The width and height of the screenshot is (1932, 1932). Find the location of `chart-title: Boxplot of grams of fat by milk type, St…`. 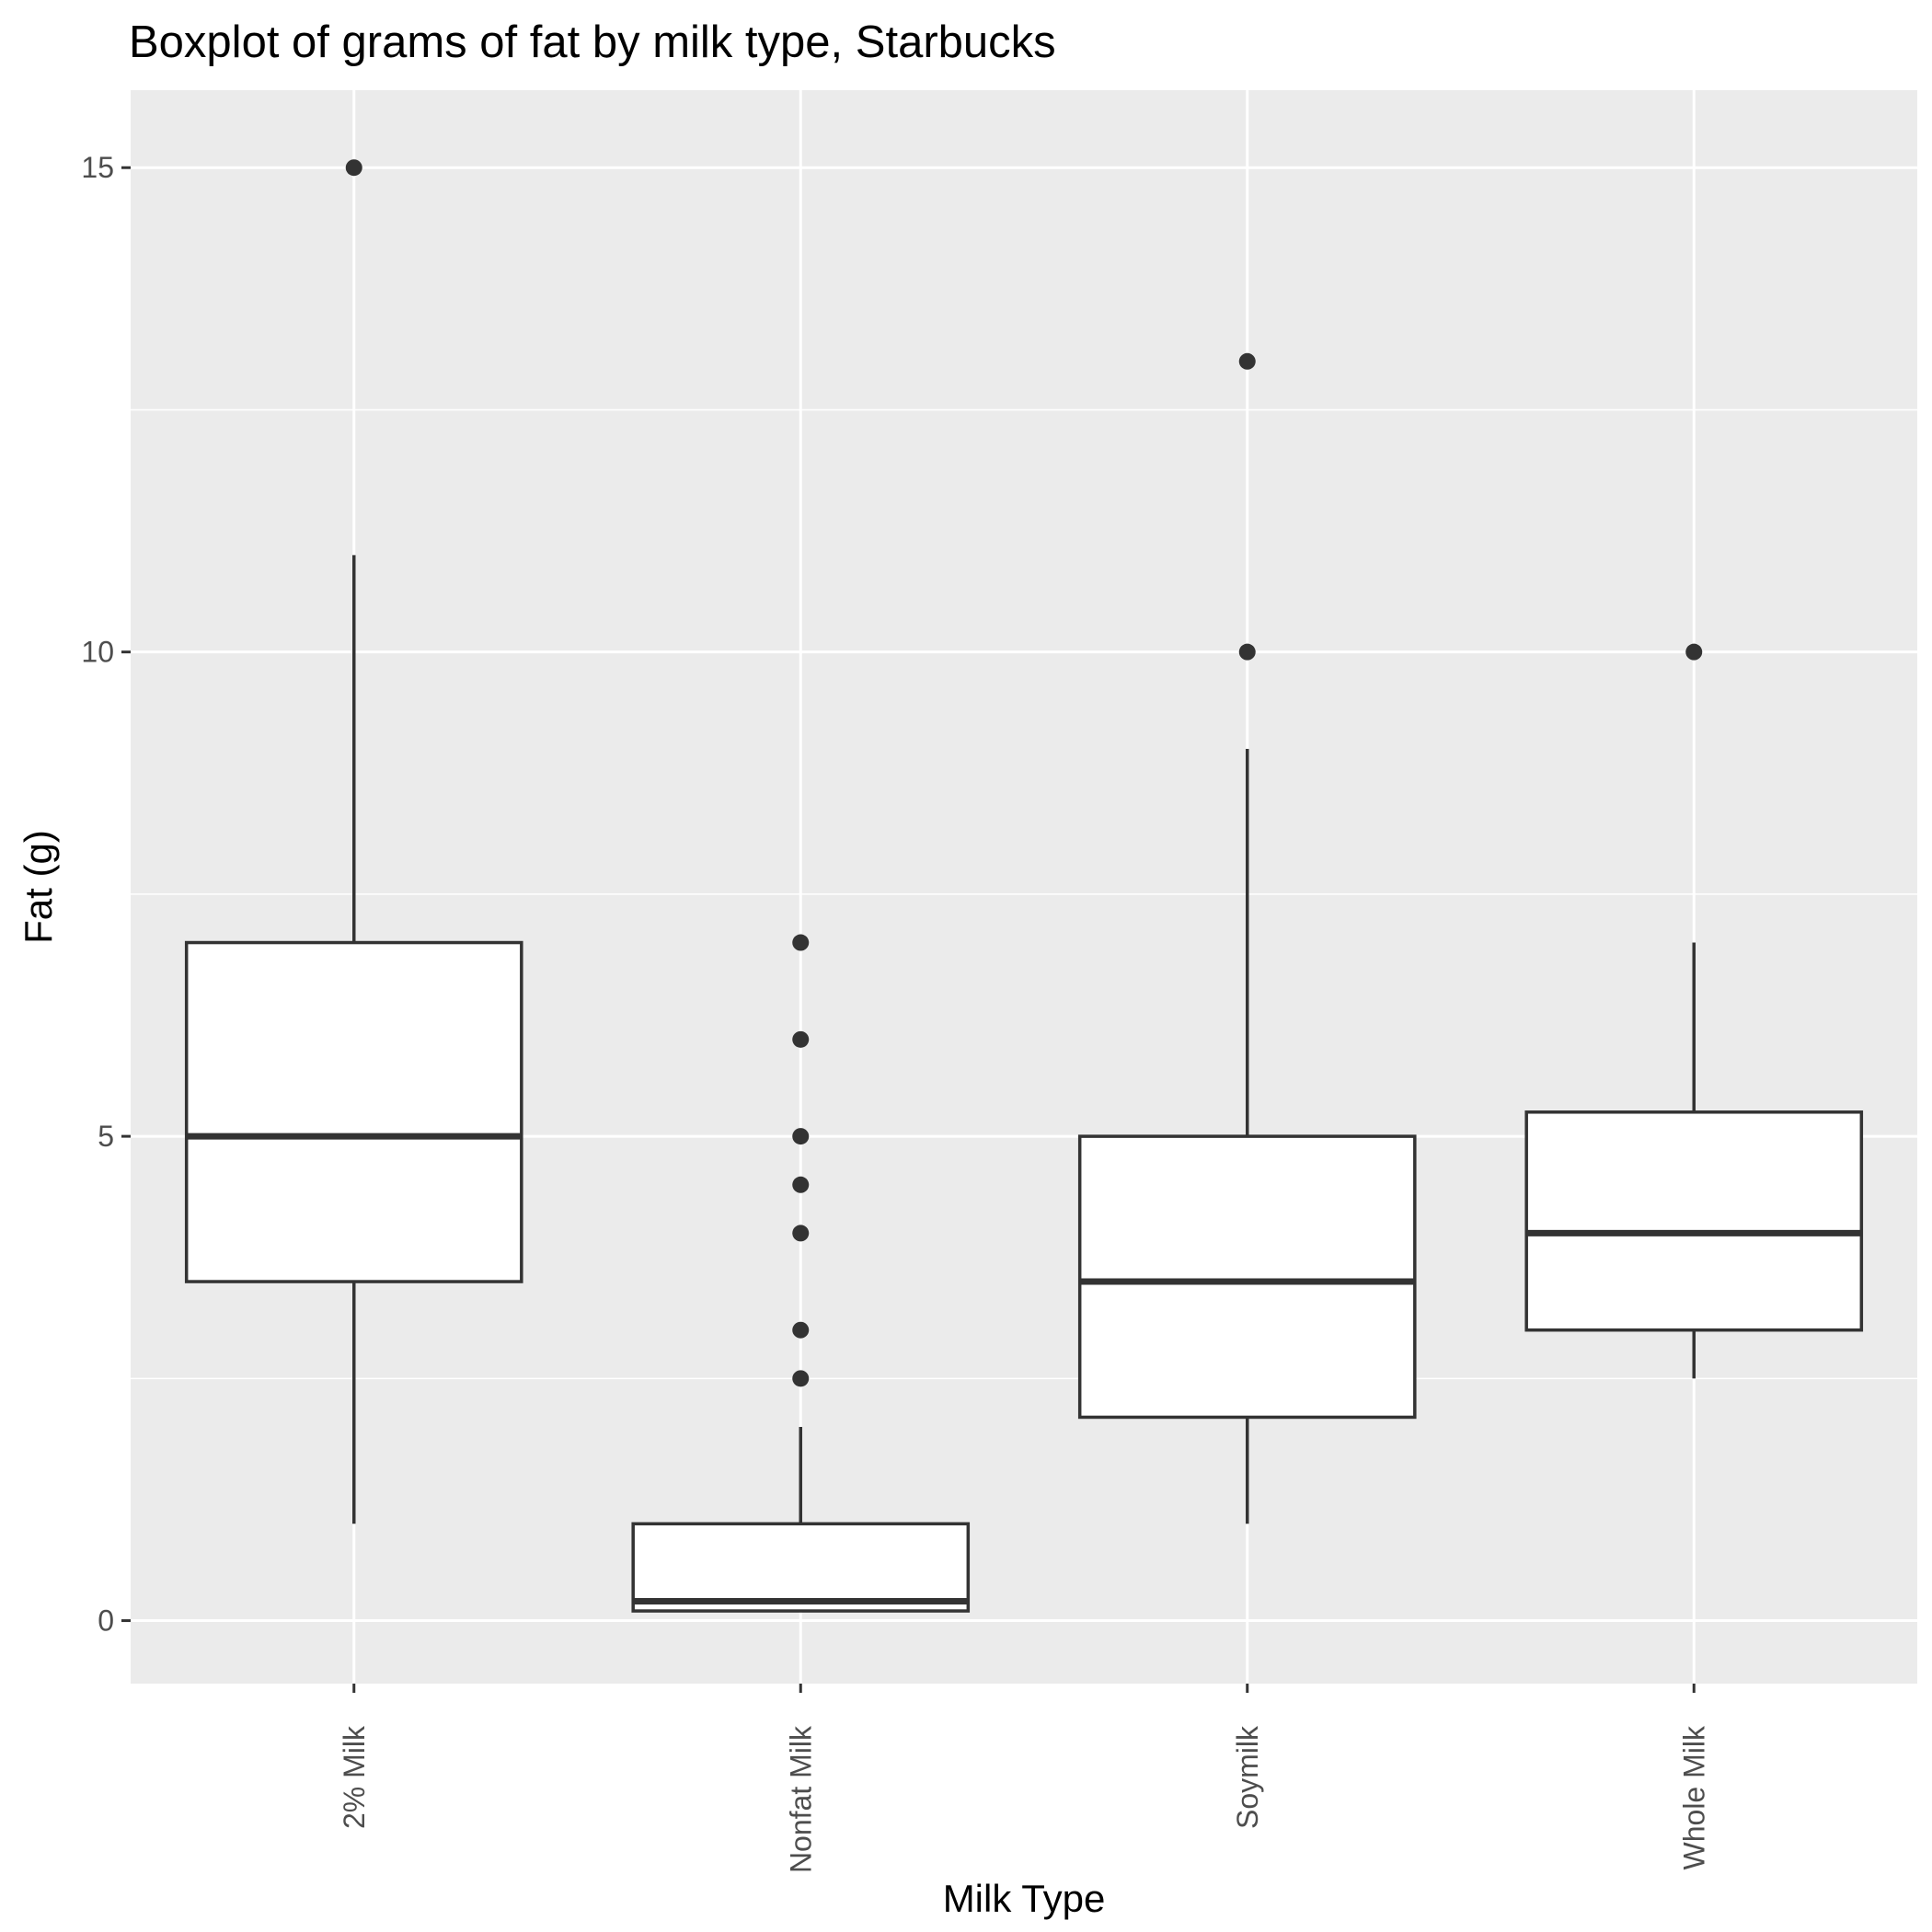

chart-title: Boxplot of grams of fat by milk type, St… is located at coordinates (592, 42).